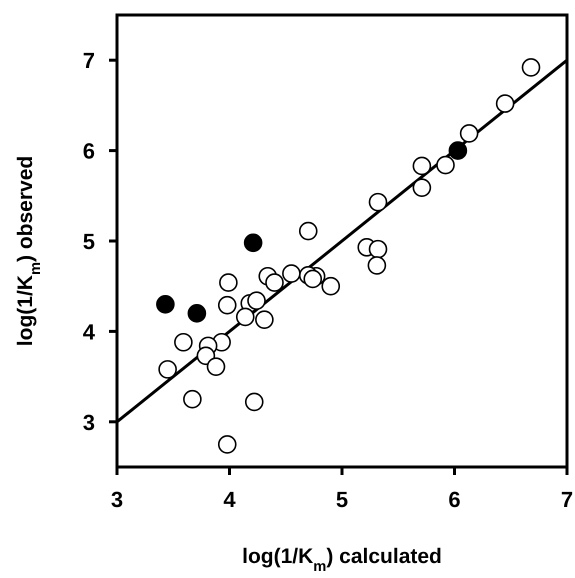 The image size is (575, 578). Describe the element at coordinates (88, 422) in the screenshot. I see `y-tick-label: 3` at that location.